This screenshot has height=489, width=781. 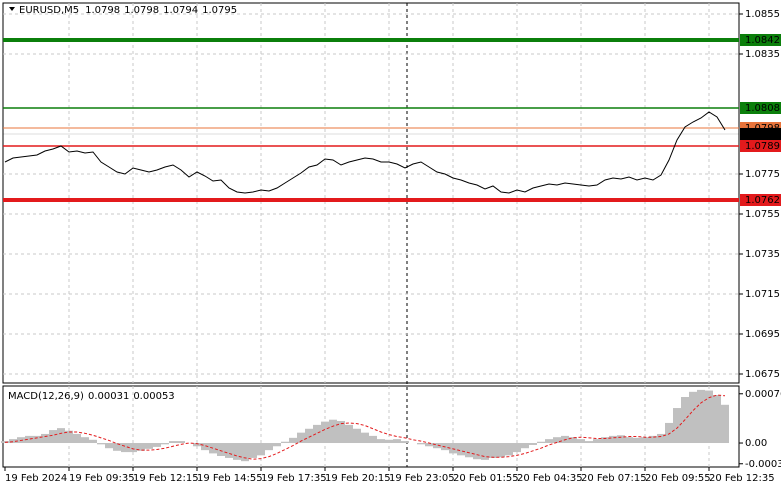 I want to click on menu-triangle, so click(x=12, y=9).